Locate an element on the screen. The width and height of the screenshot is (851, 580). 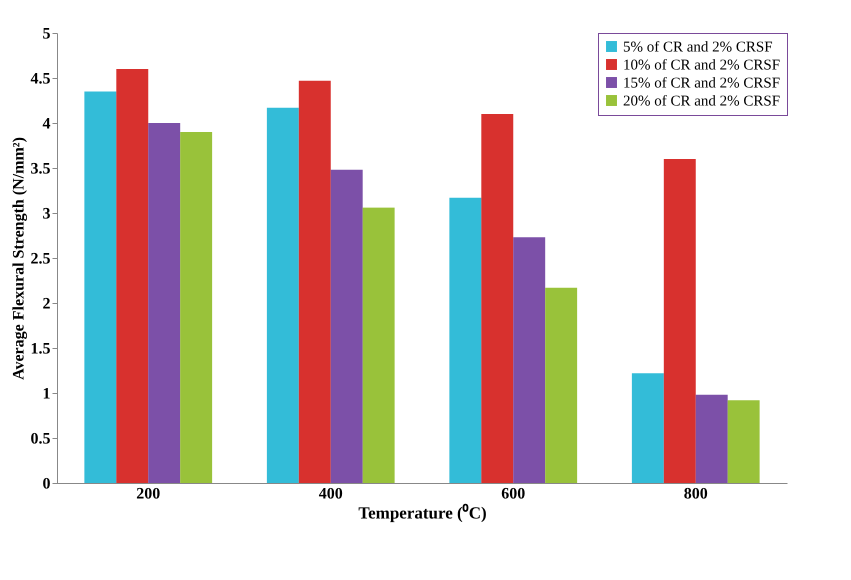
y-tick-label: 2.5 is located at coordinates (40, 259).